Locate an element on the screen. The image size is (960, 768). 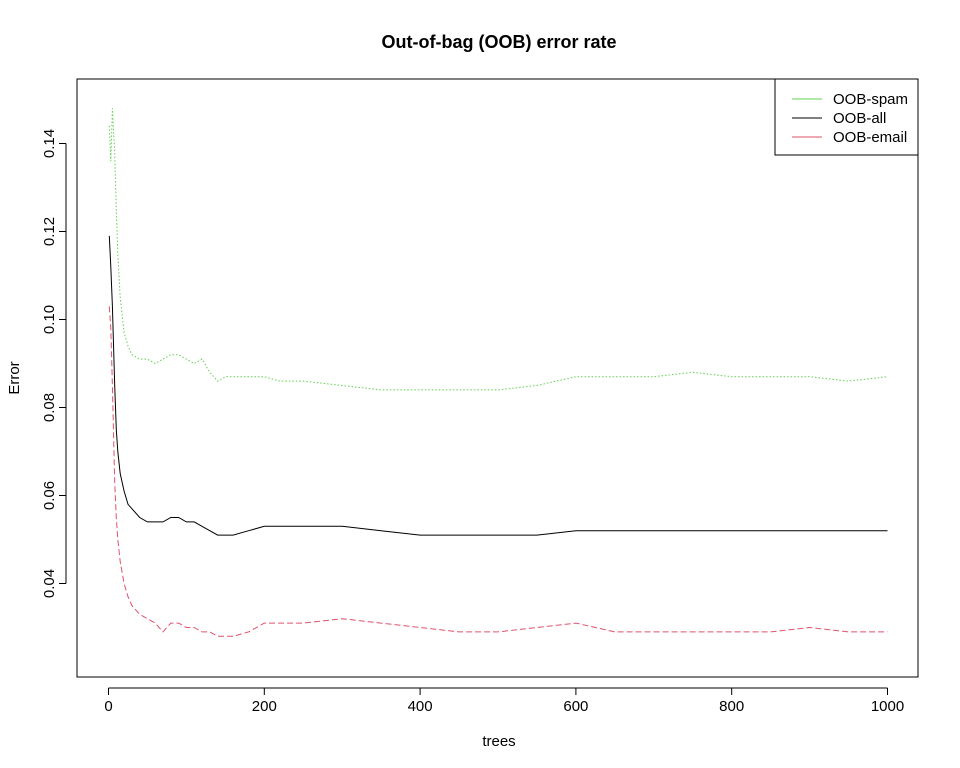
y-tick-label: 0.10 is located at coordinates (49, 319).